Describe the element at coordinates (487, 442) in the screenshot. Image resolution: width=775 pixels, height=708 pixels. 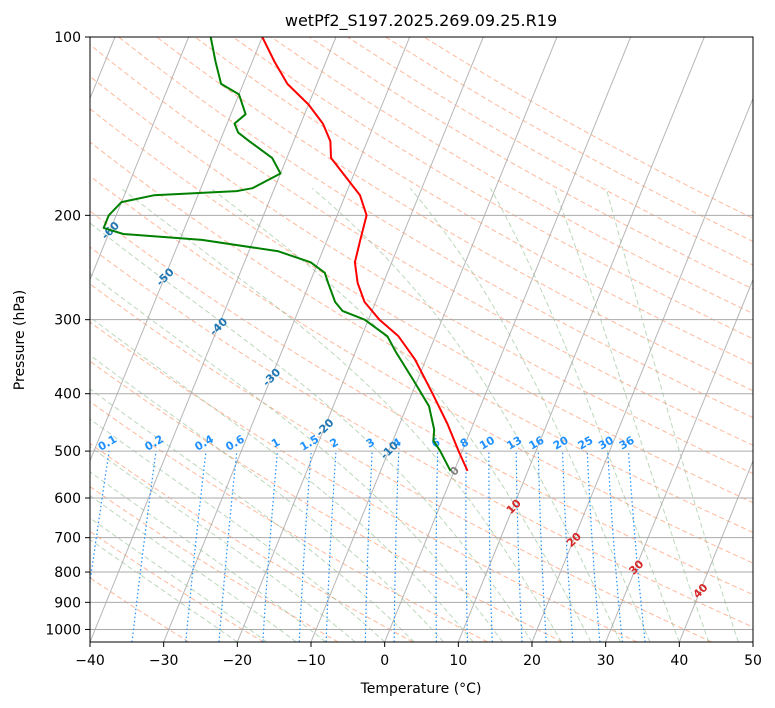
I see `mixing-ratio-label: 10` at that location.